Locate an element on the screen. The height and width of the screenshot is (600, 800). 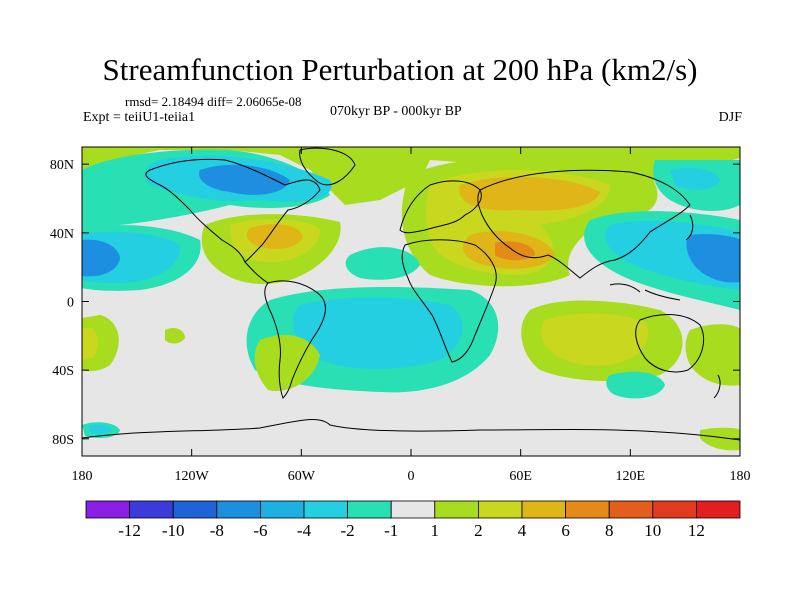
colorbar-label: 8 is located at coordinates (609, 530).